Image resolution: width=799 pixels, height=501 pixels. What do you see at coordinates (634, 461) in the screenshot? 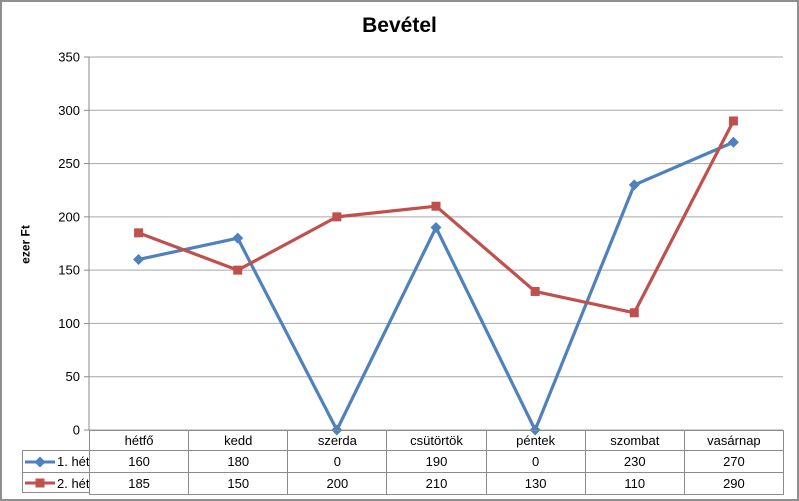
I see `series1-value: 230` at bounding box center [634, 461].